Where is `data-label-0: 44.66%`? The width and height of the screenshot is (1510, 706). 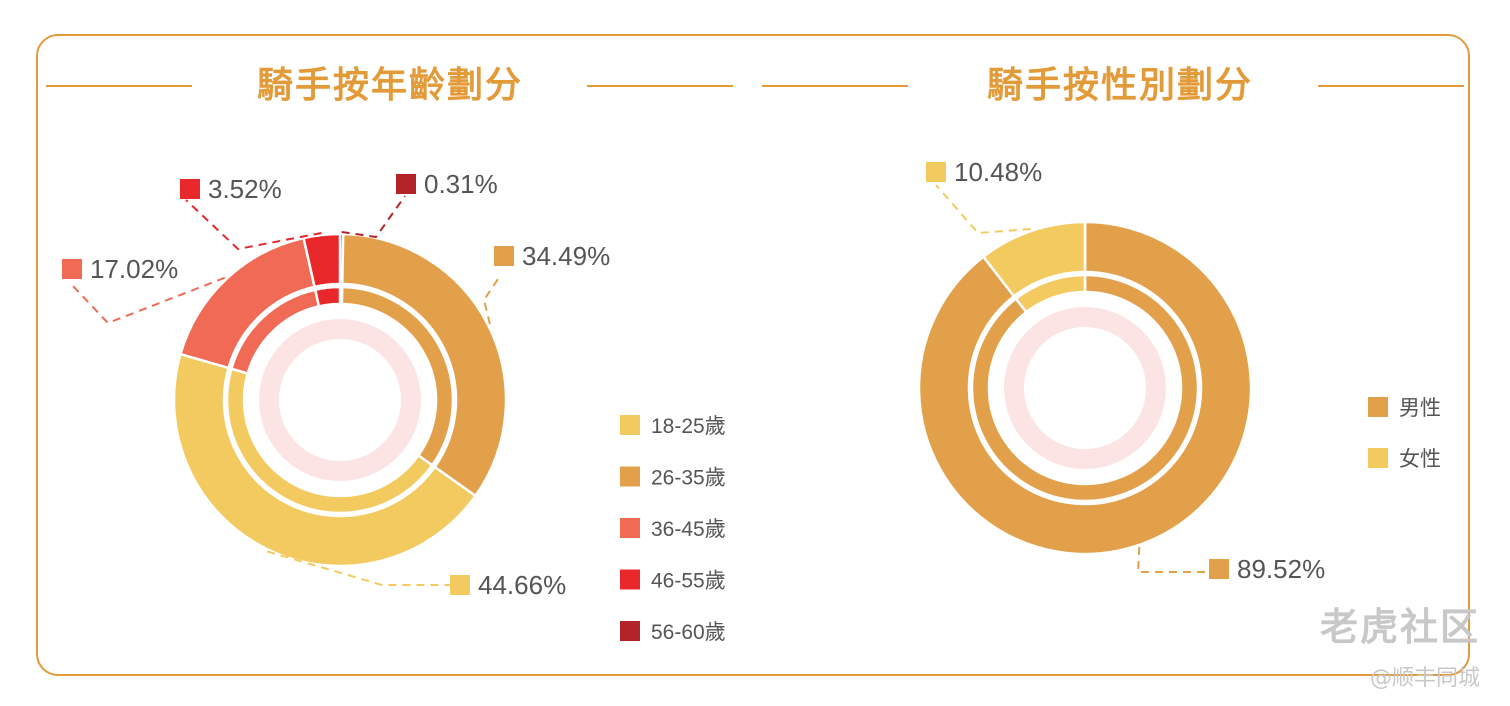 data-label-0: 44.66% is located at coordinates (522, 585).